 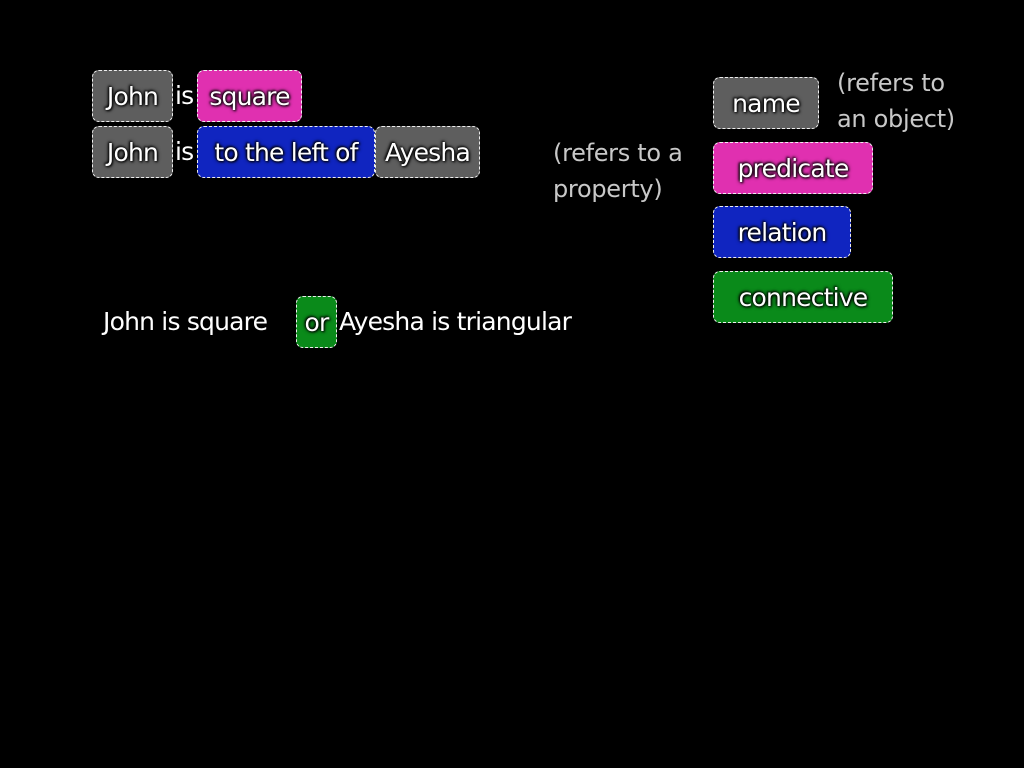 I want to click on legend-connective-badge: connective, so click(x=803, y=297).